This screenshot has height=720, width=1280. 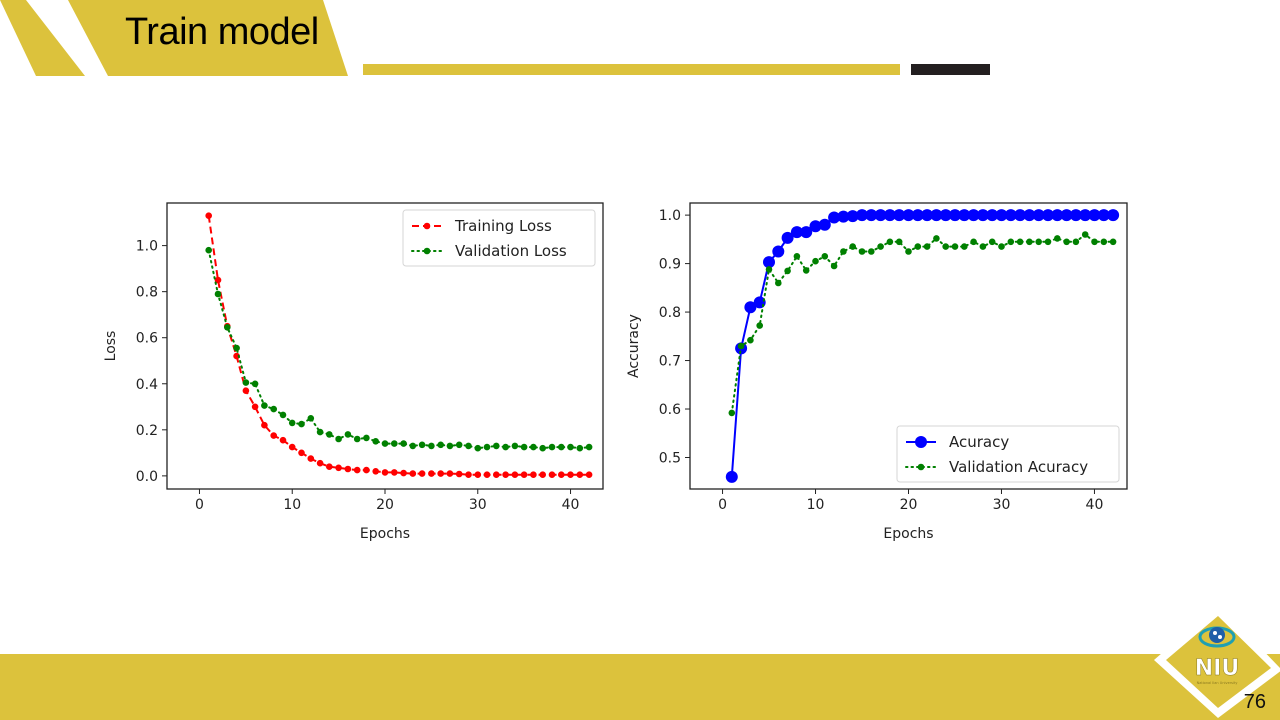 What do you see at coordinates (908, 534) in the screenshot?
I see `x-axis-label: Epochs` at bounding box center [908, 534].